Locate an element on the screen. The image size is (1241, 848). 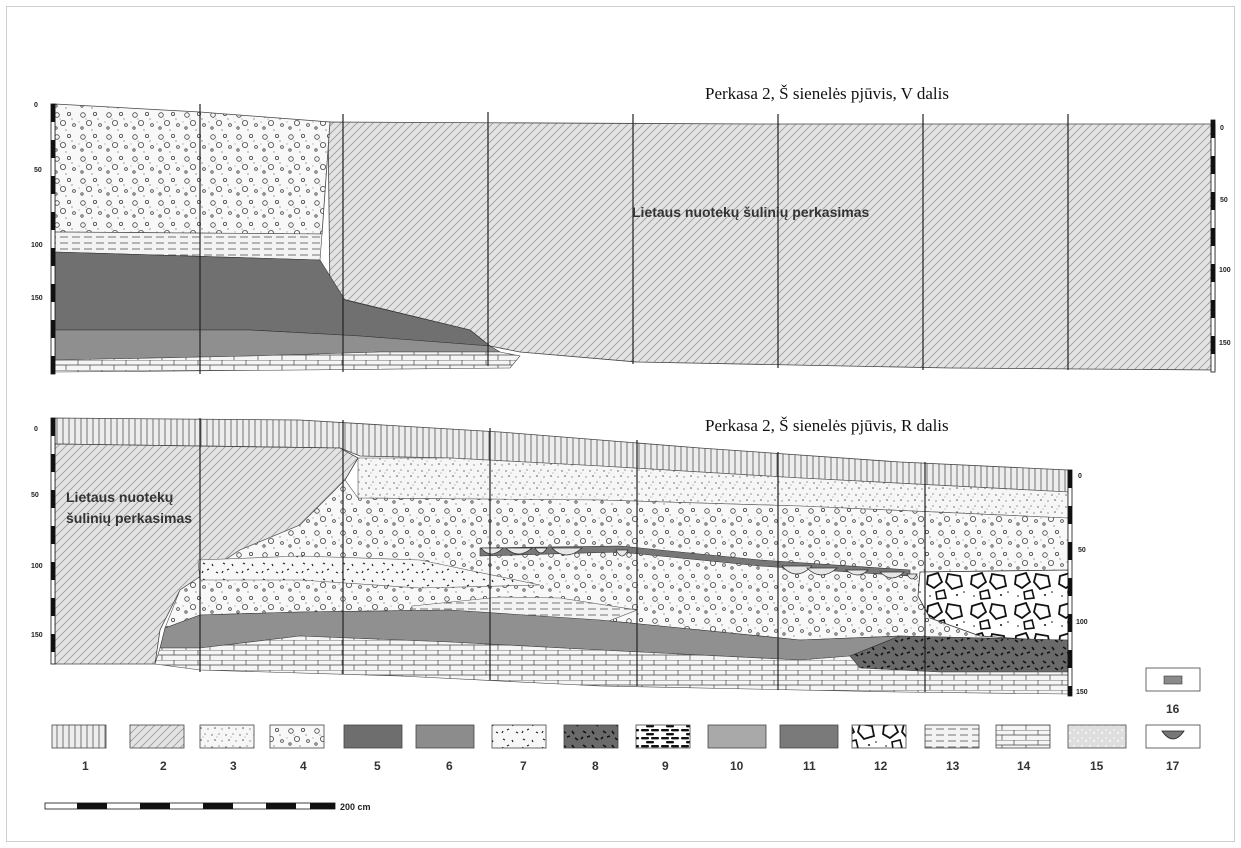
legend-item-3: 3 is located at coordinates (227, 748).